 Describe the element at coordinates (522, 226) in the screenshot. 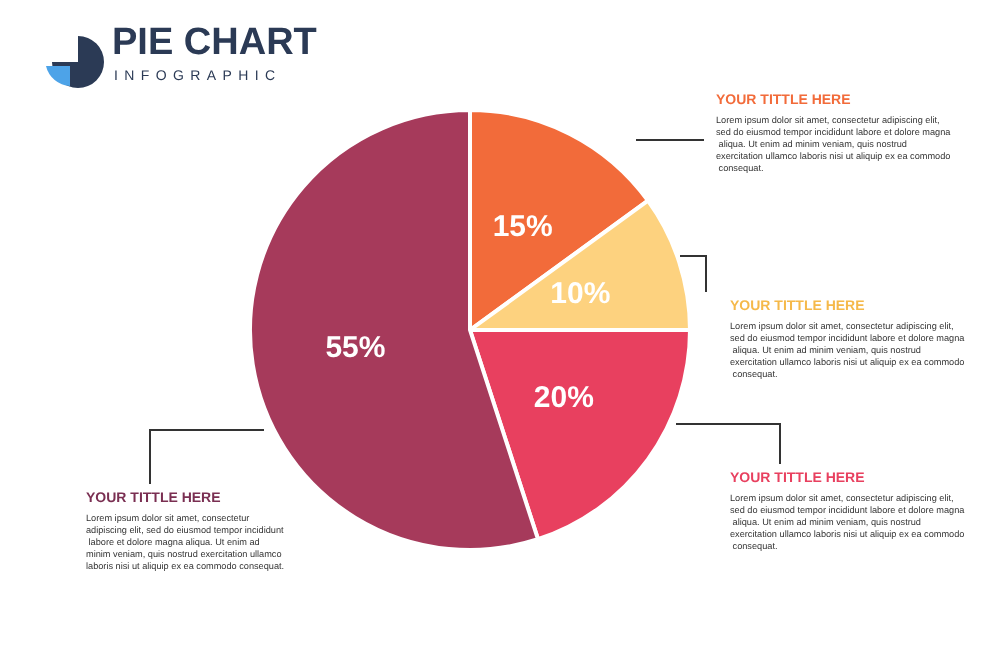

I see `data-label: 15%` at that location.